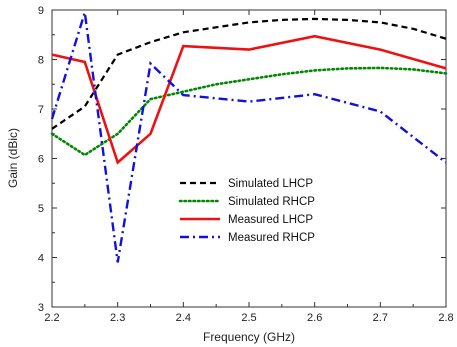 The width and height of the screenshot is (457, 347). Describe the element at coordinates (445, 318) in the screenshot. I see `x-tick-label: 2.8` at that location.